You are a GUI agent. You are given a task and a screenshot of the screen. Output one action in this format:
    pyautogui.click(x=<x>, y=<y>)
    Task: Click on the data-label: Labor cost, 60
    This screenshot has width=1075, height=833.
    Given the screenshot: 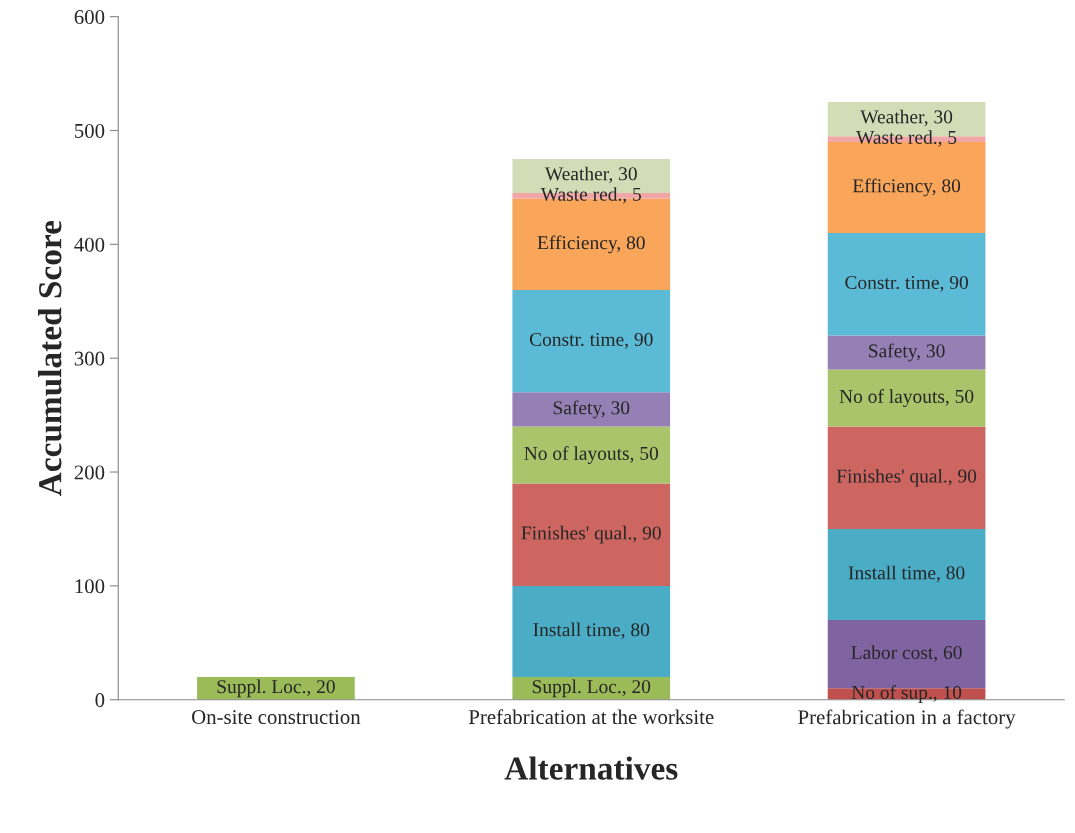 What is the action you would take?
    pyautogui.click(x=906, y=653)
    